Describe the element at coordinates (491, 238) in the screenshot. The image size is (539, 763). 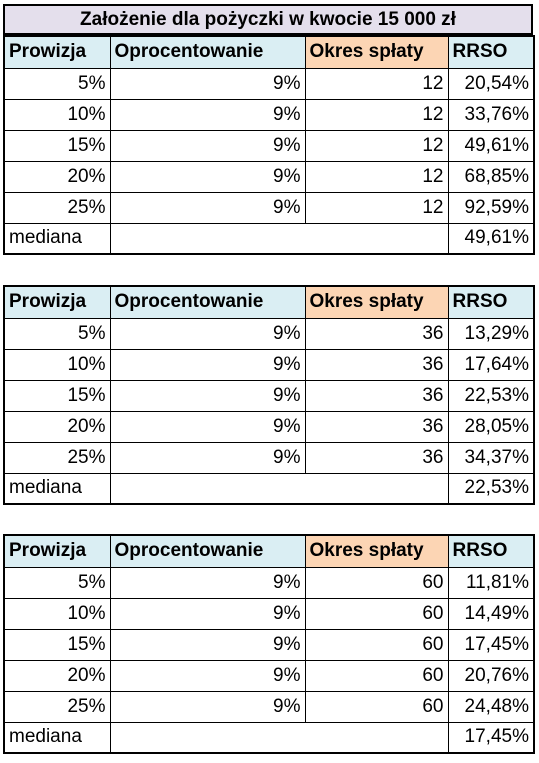
I see `median-value: 49,61%` at that location.